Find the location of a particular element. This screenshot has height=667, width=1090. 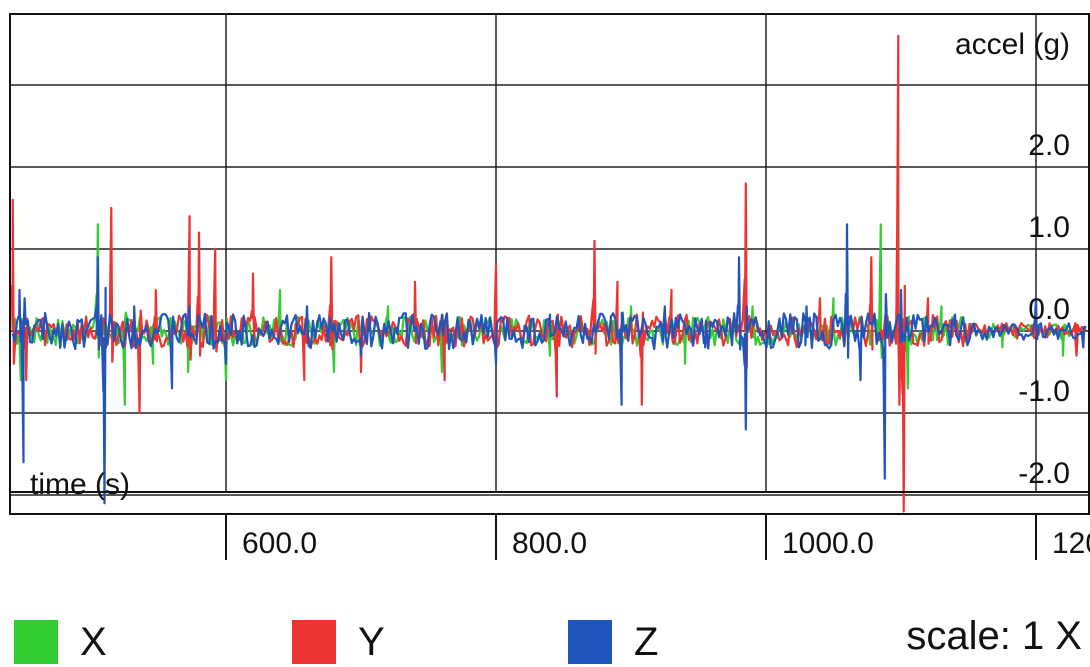

x-tick-label: 1200.0 is located at coordinates (1071, 543).